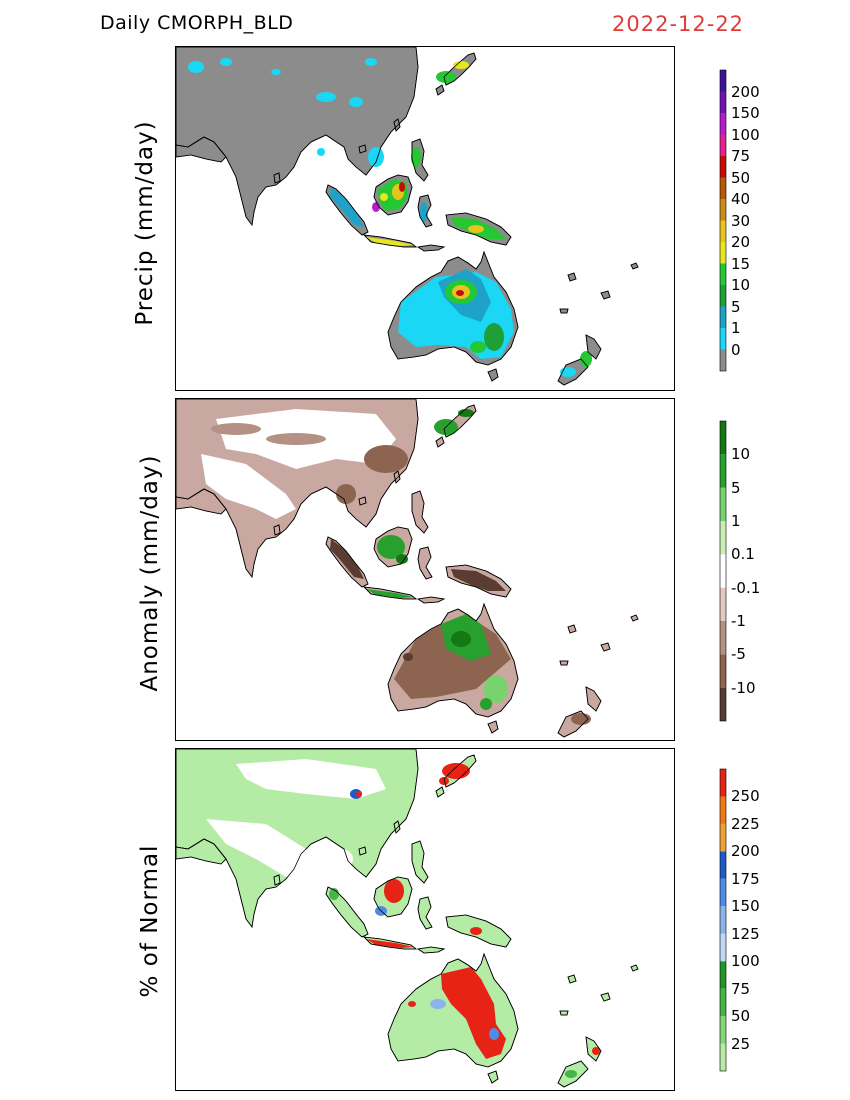 This screenshot has height=1100, width=850. What do you see at coordinates (347, 912) in the screenshot?
I see `coast-sumatra` at bounding box center [347, 912].